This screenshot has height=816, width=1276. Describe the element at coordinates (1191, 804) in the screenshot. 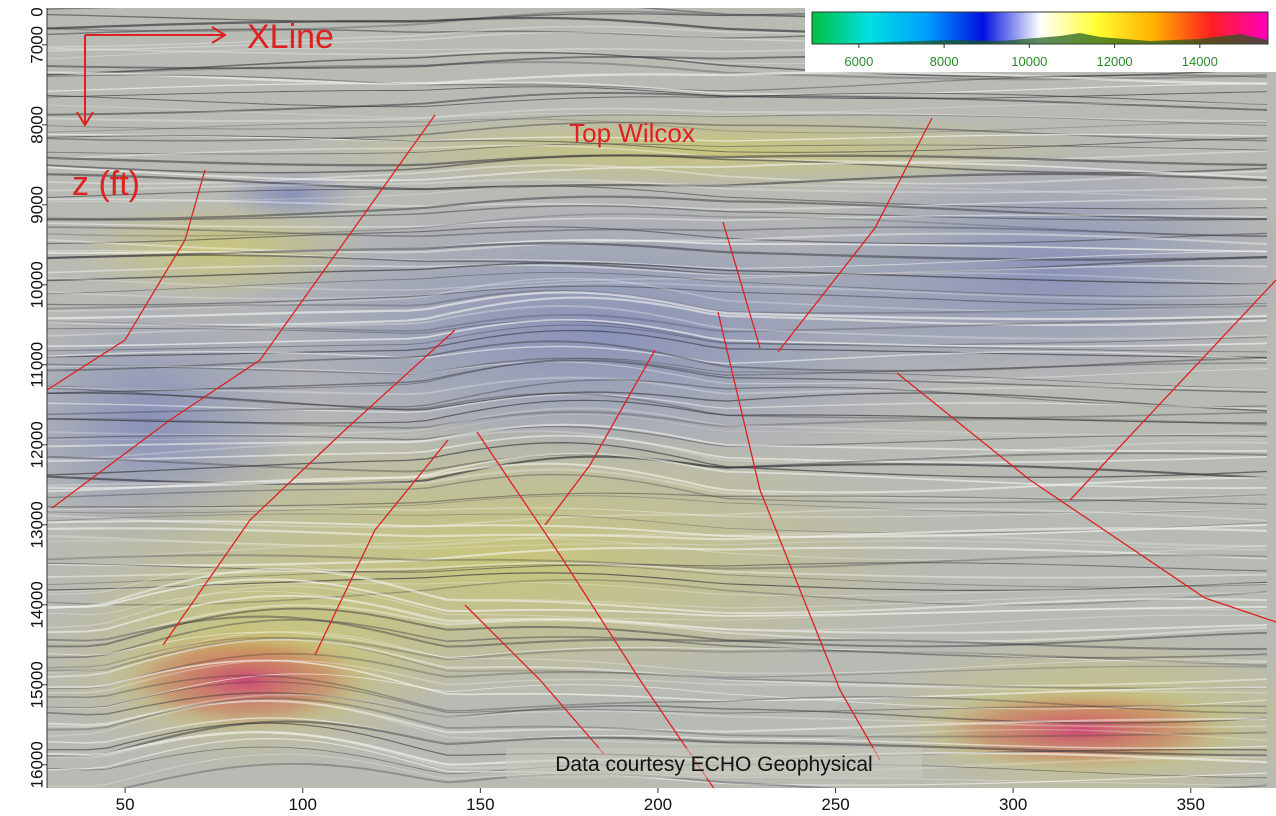

I see `x-tick-label: 350` at that location.